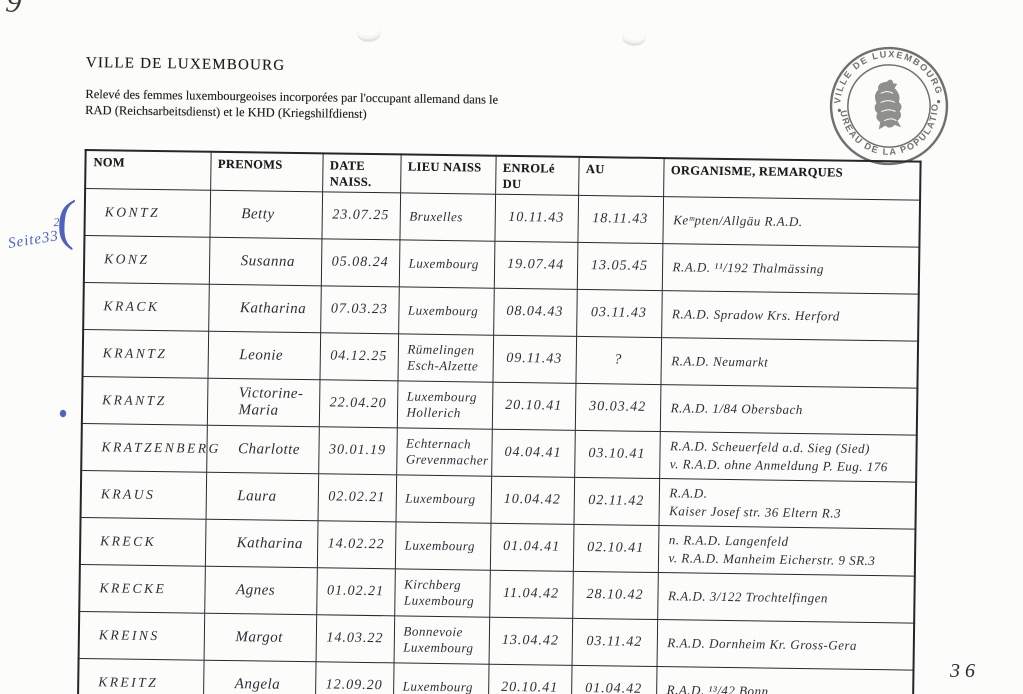  Describe the element at coordinates (140, 676) in the screenshot. I see `cell-nom: KREITZ` at that location.